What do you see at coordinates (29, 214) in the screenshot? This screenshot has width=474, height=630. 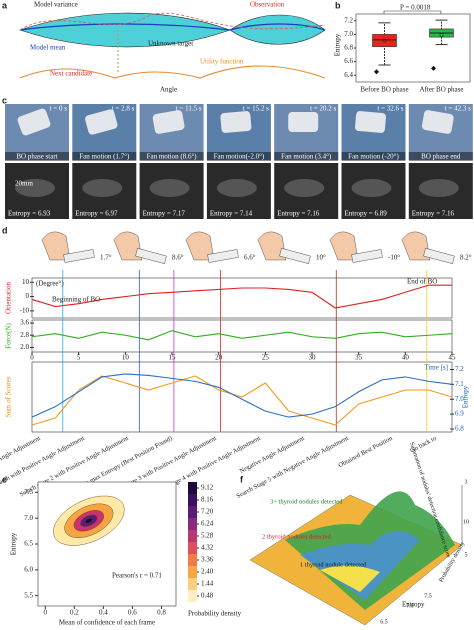 I see `entropy-label: Entropy = 6.93` at bounding box center [29, 214].